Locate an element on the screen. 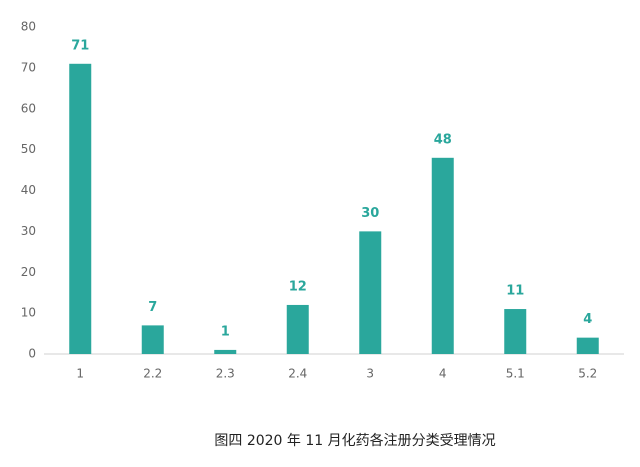 The width and height of the screenshot is (640, 467). y-tick-label: 80 is located at coordinates (28, 27).